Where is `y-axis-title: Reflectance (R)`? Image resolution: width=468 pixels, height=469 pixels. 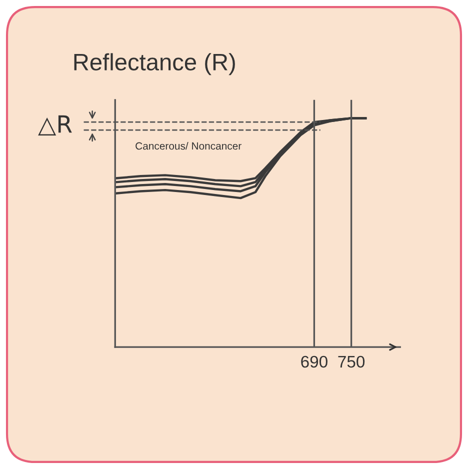 y-axis-title: Reflectance (R) is located at coordinates (154, 64).